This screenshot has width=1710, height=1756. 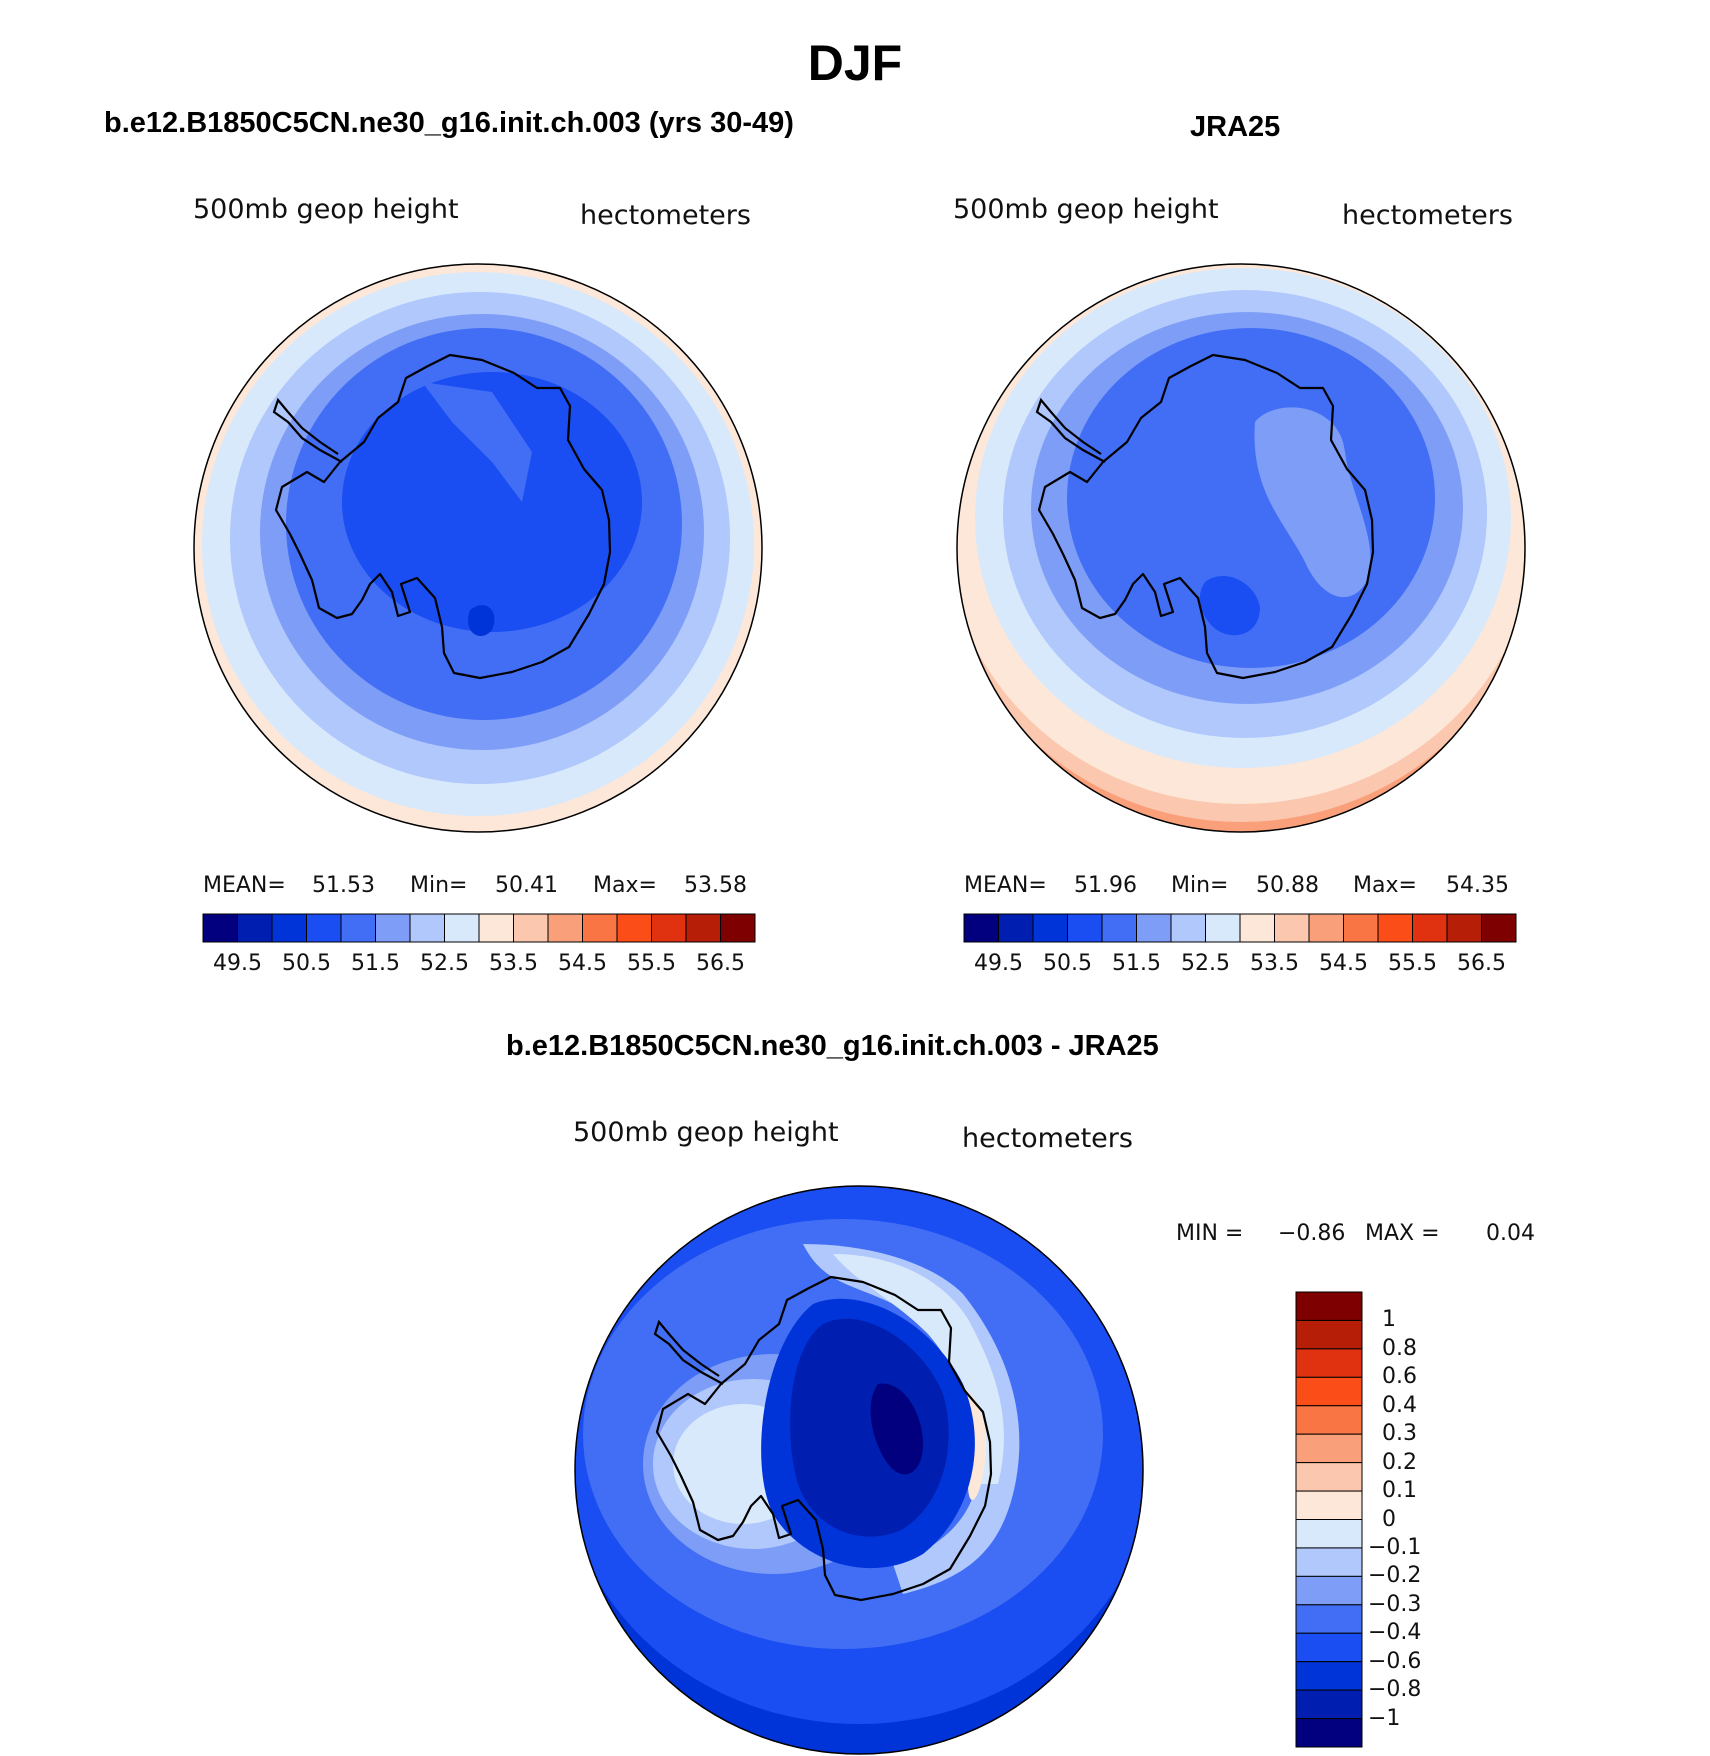 I want to click on panel-1-colorbar-tick-label: 50.5, so click(x=306, y=963).